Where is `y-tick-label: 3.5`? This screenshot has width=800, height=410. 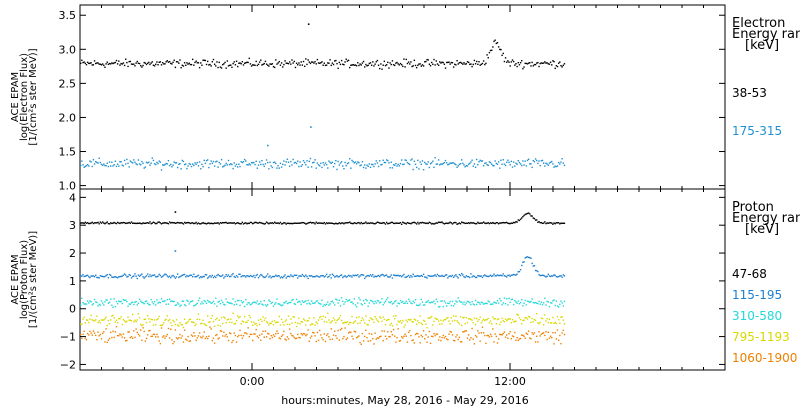 y-tick-label: 3.5 is located at coordinates (68, 15).